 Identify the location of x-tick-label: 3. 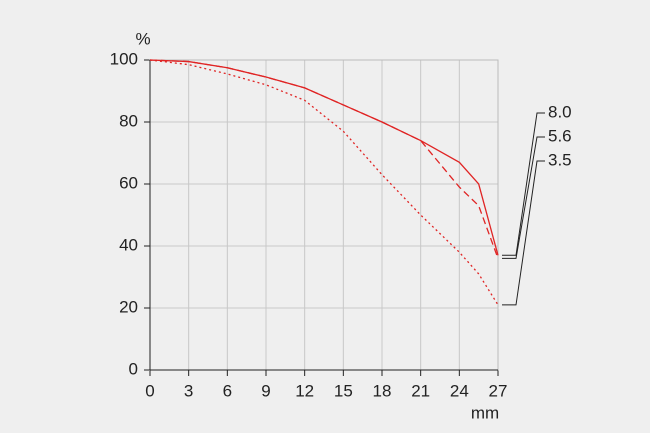
(188, 390).